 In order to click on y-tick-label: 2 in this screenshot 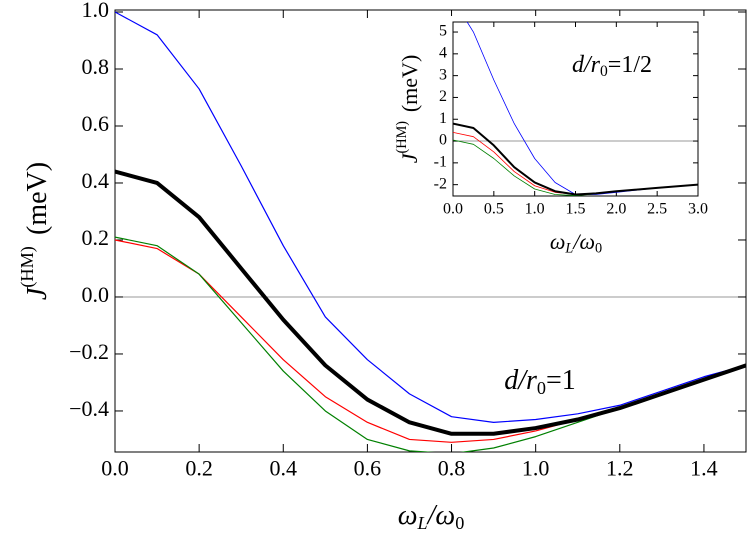, I will do `click(443, 96)`.